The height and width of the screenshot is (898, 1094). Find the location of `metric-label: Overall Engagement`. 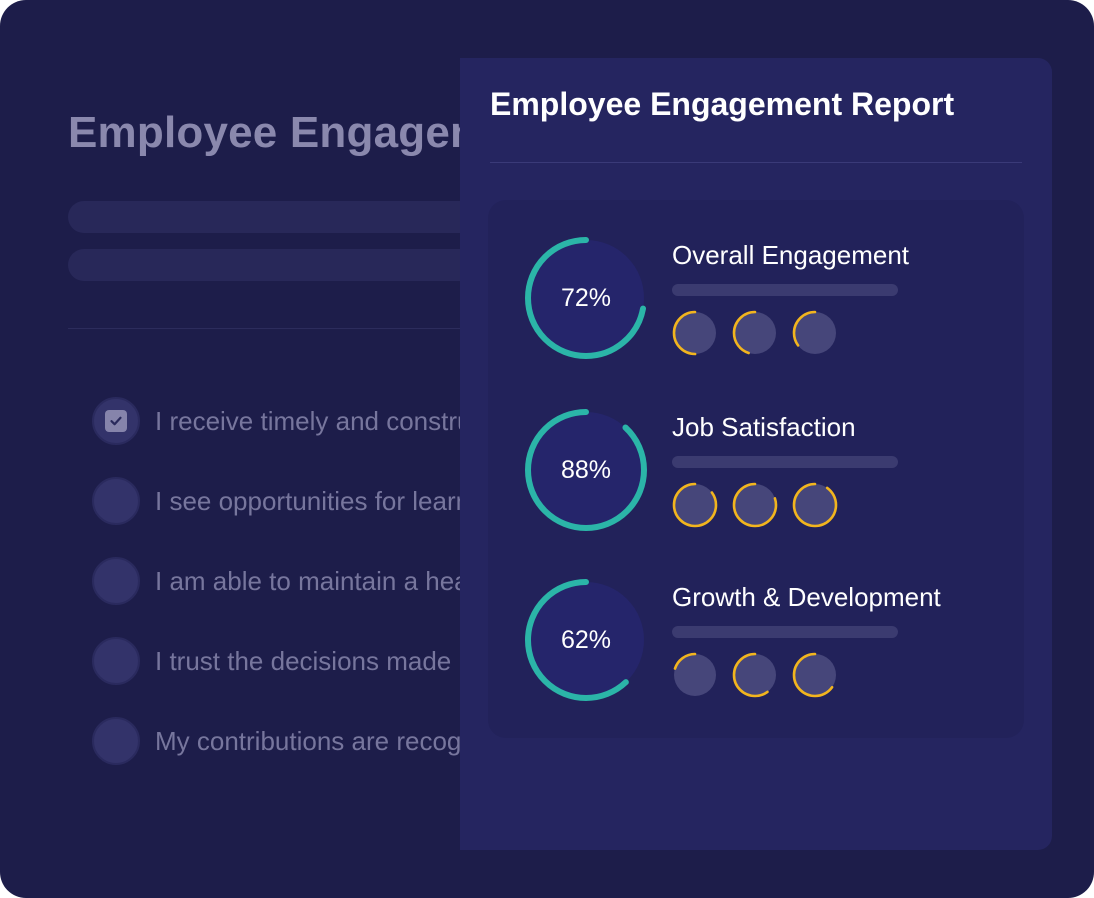

metric-label: Overall Engagement is located at coordinates (791, 255).